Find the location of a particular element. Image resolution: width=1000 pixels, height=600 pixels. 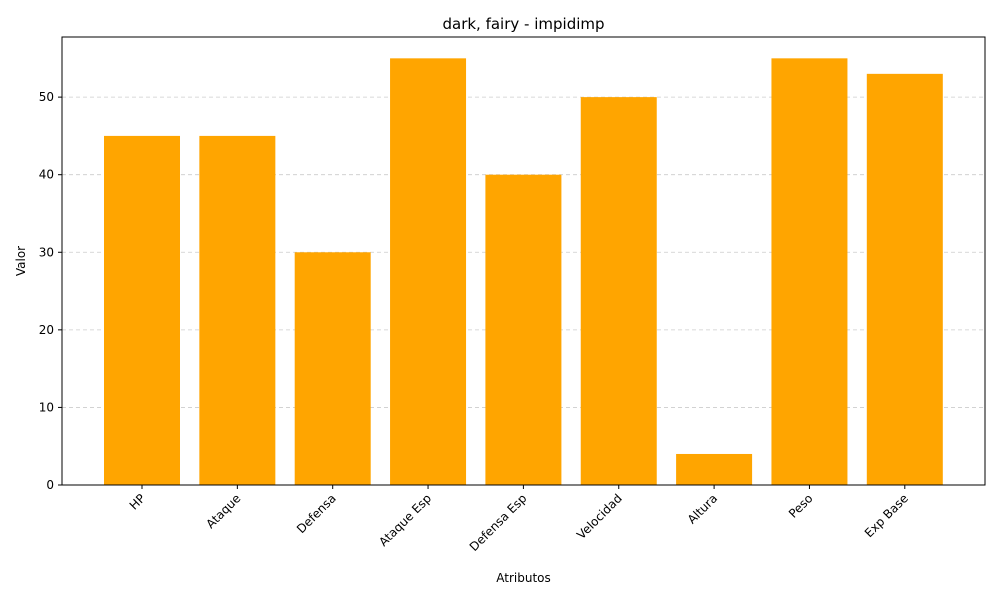

x-tick-label-2: Defensa is located at coordinates (316, 513).